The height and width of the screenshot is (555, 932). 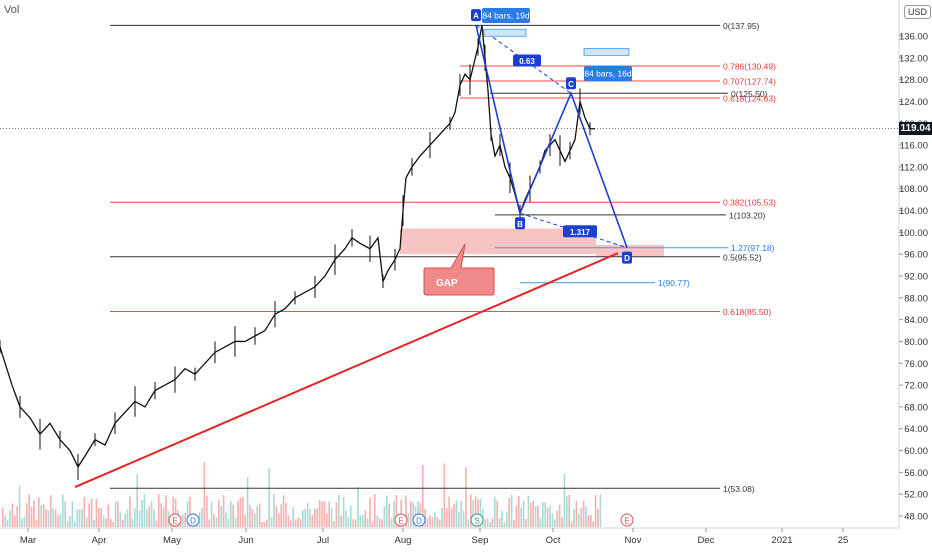 I want to click on abcd-pattern-line, so click(x=551, y=136).